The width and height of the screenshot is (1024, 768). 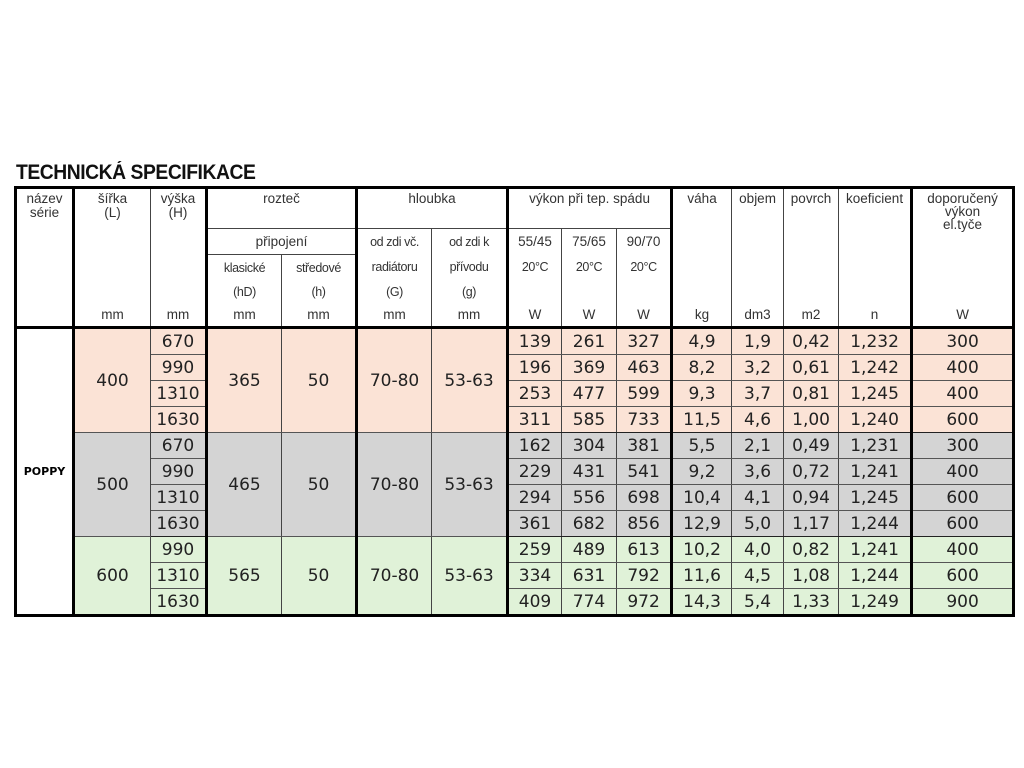 What do you see at coordinates (875, 367) in the screenshot?
I see `coefficient-cell: 1,242` at bounding box center [875, 367].